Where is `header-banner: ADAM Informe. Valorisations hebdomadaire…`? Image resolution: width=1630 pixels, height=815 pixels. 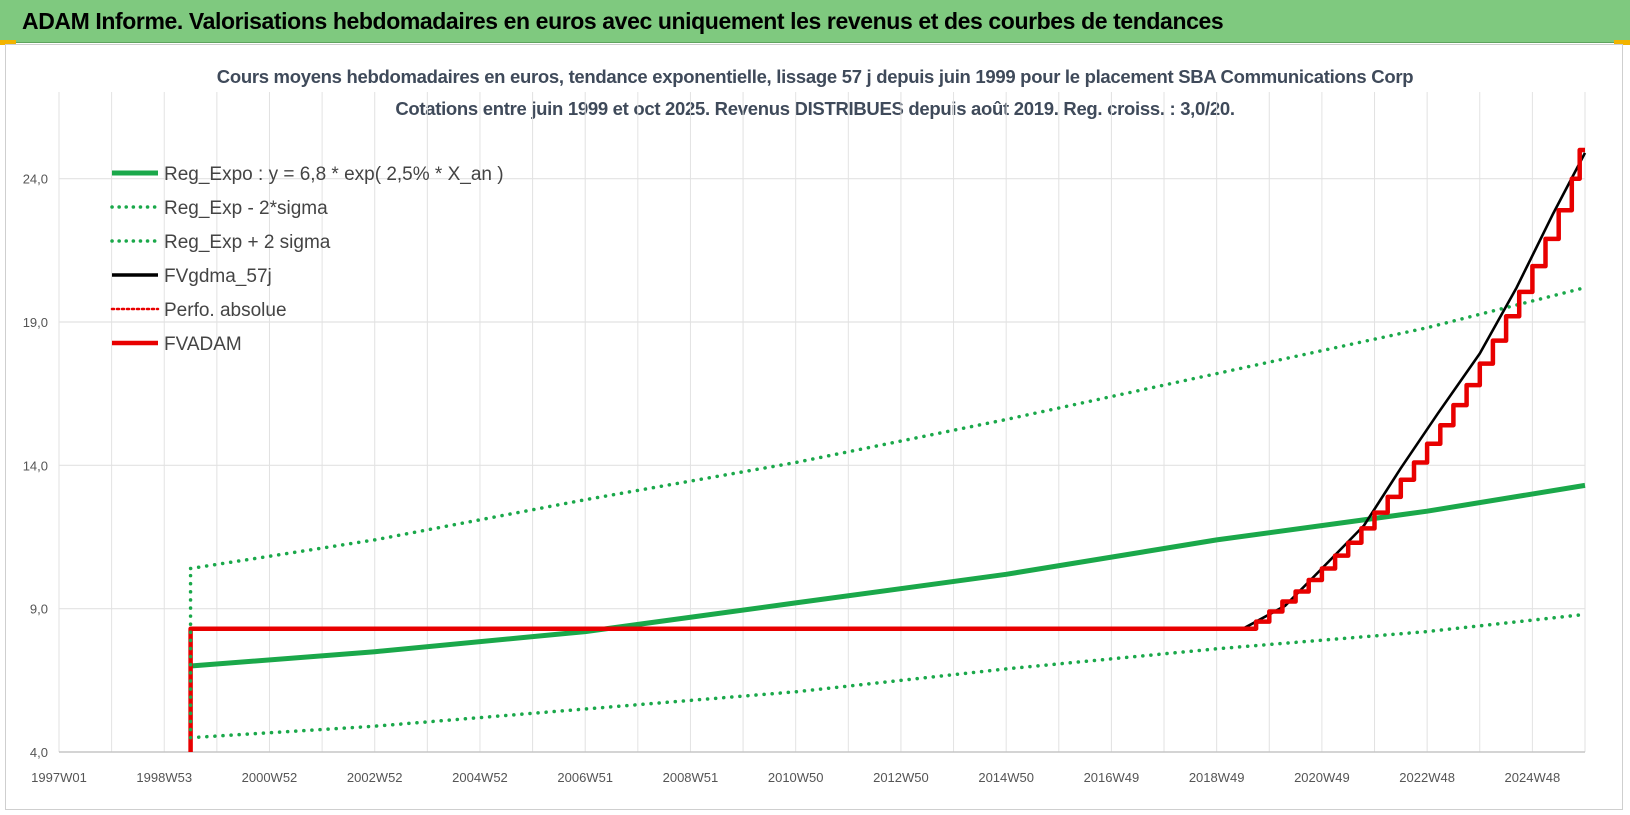 header-banner: ADAM Informe. Valorisations hebdomadaire… is located at coordinates (815, 21).